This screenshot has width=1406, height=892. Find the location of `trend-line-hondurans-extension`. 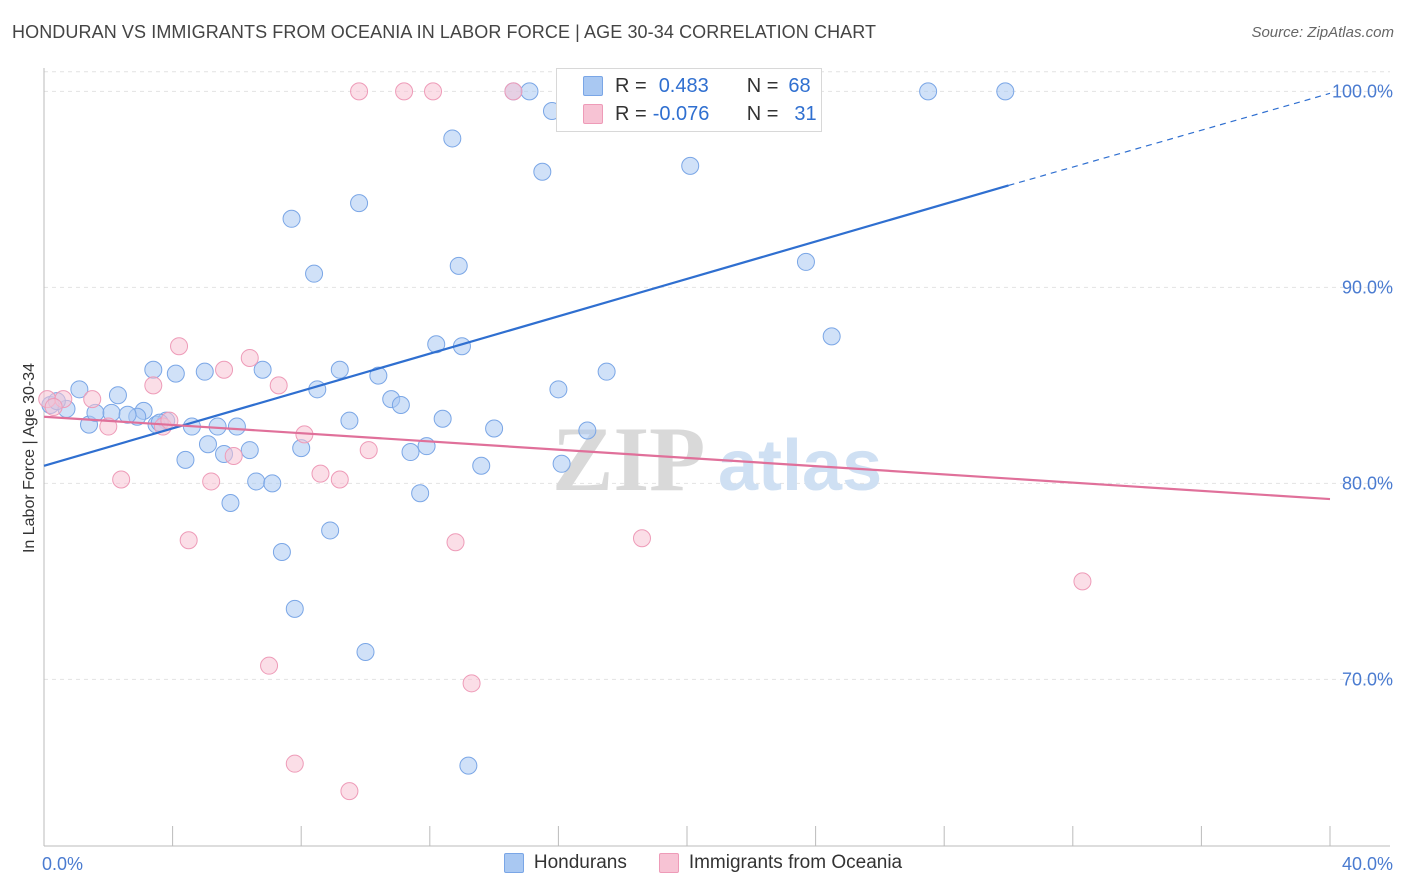

trend-line-hondurans-extension is located at coordinates (1169, 139).